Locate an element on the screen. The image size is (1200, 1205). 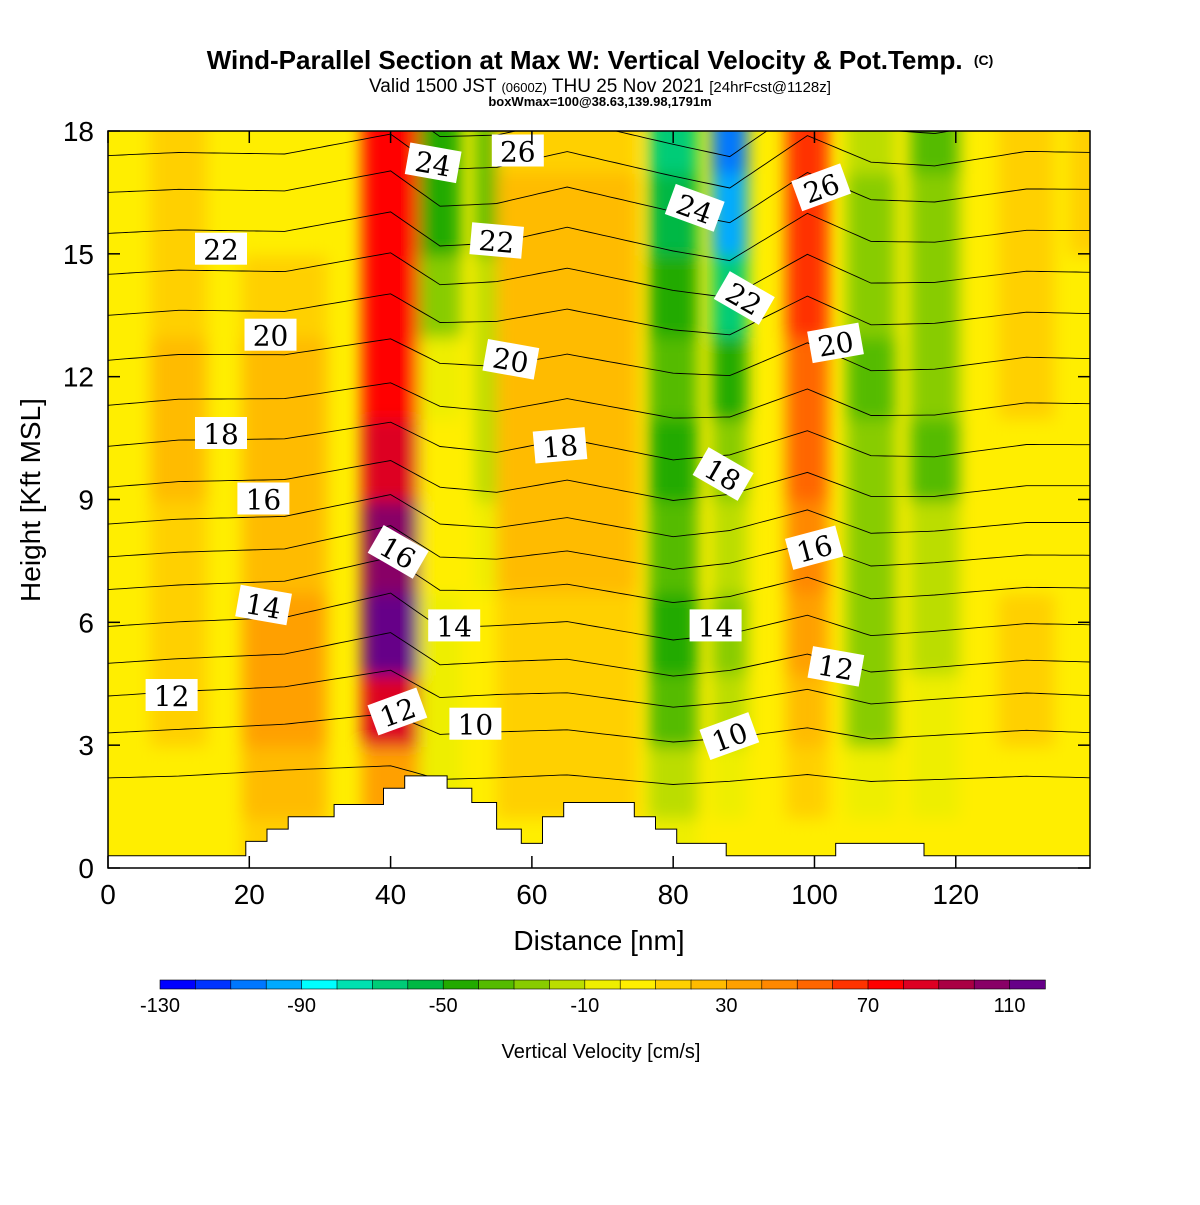
y-tick-label: 0 is located at coordinates (86, 868).